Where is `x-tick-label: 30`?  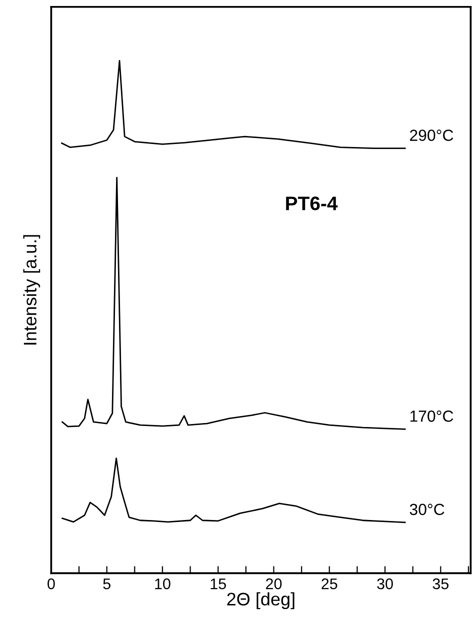
x-tick-label: 30 is located at coordinates (385, 584).